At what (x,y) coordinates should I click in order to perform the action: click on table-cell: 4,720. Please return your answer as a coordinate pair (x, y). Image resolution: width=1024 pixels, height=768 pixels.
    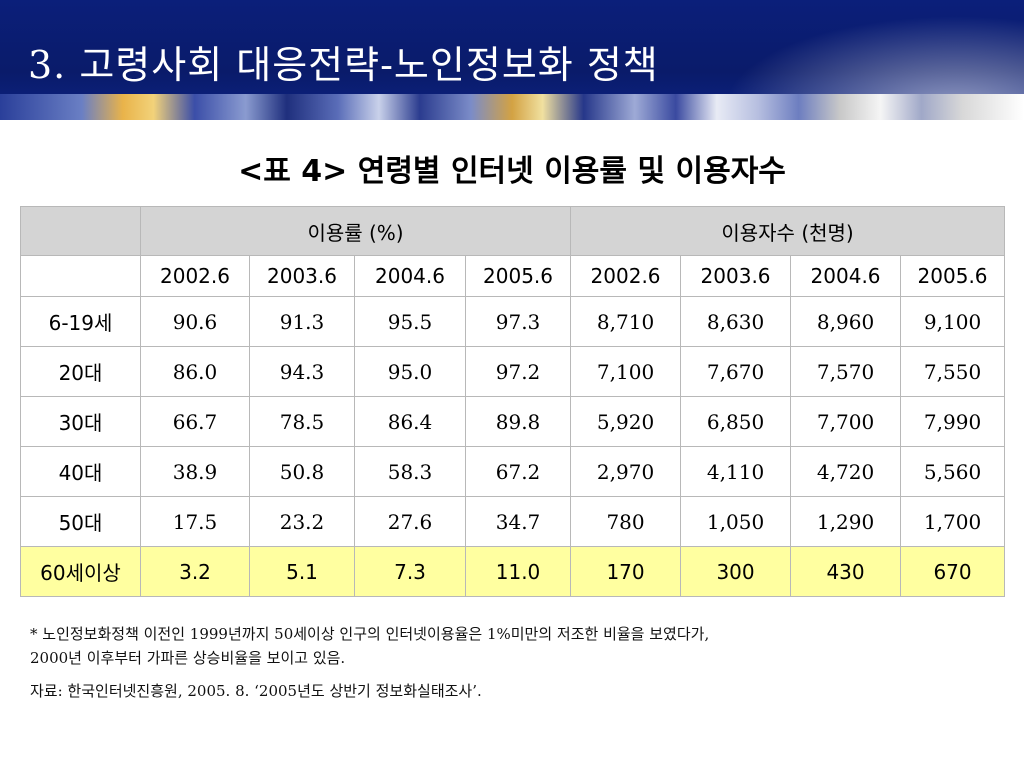
    Looking at the image, I should click on (846, 471).